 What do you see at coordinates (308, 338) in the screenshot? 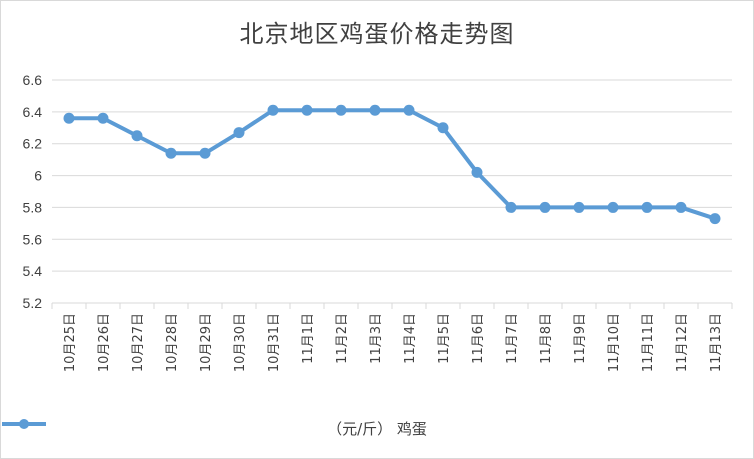
I see `x-category-label: 11月1日` at bounding box center [308, 338].